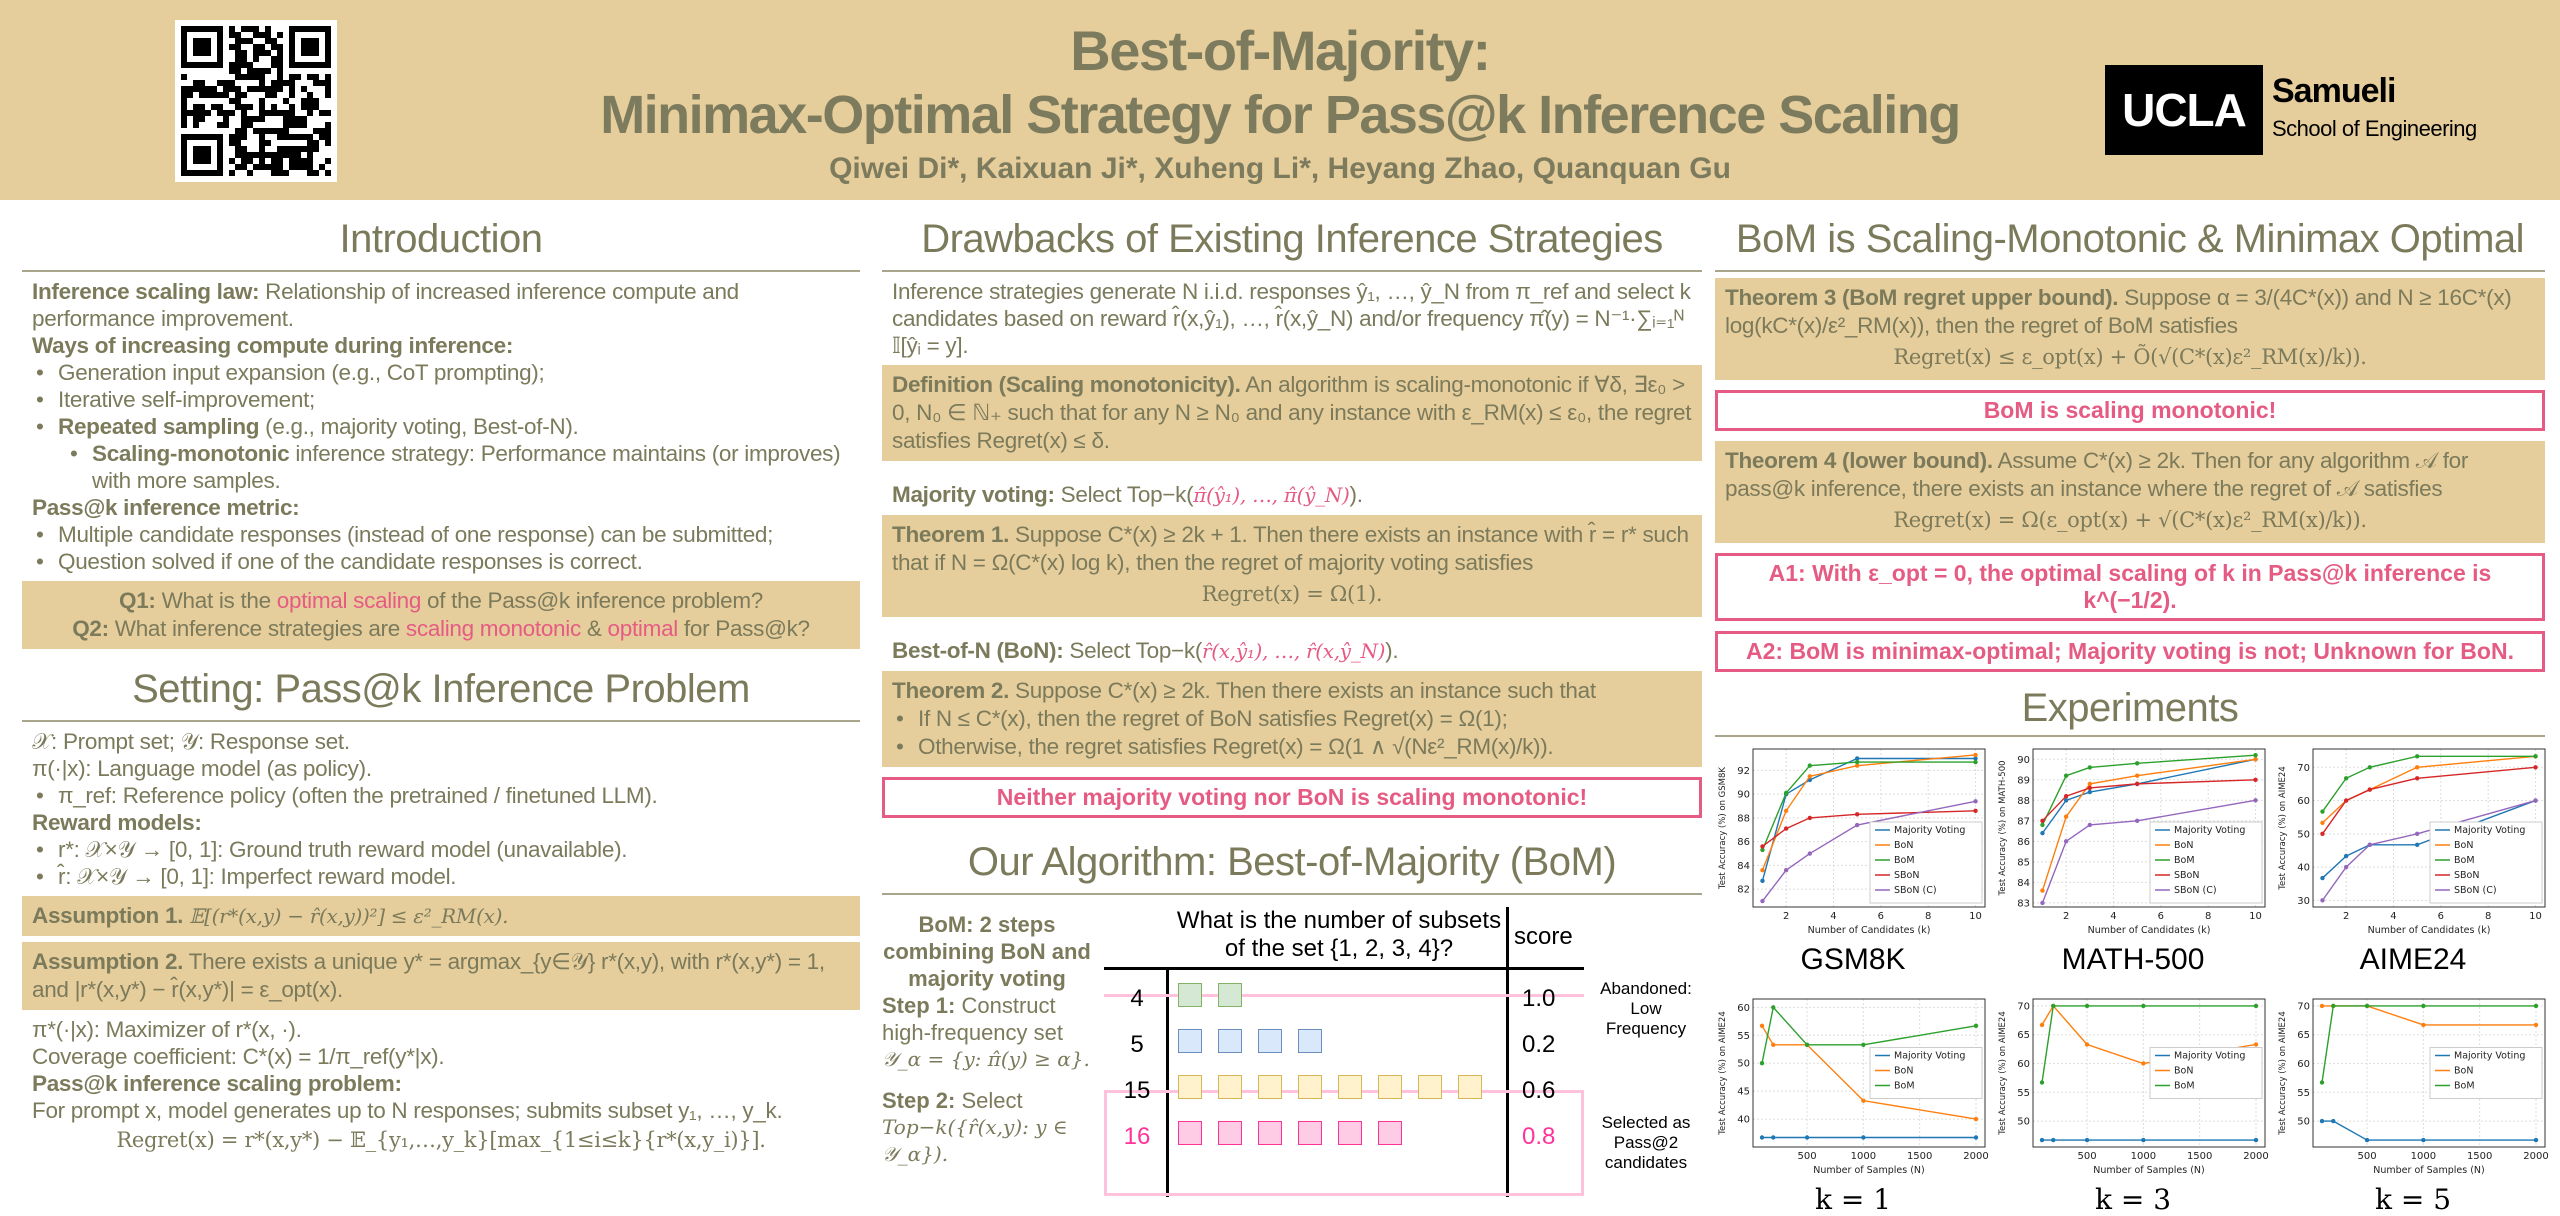  What do you see at coordinates (1280, 50) in the screenshot?
I see `poster-title-line1: Best-of-Majority:` at bounding box center [1280, 50].